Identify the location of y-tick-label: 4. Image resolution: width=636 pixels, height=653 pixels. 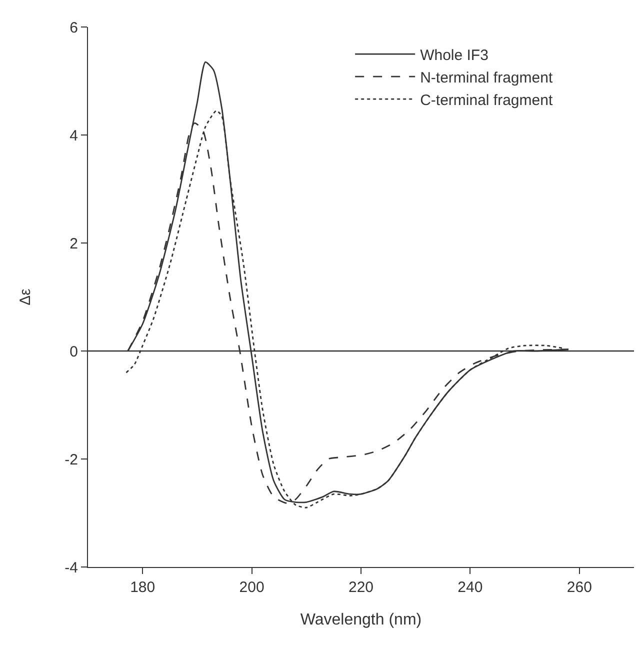
(74, 135).